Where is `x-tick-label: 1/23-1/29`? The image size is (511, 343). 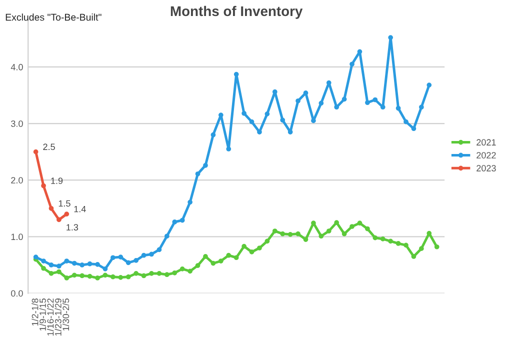
x-tick-label: 1/23-1/29 is located at coordinates (58, 317).